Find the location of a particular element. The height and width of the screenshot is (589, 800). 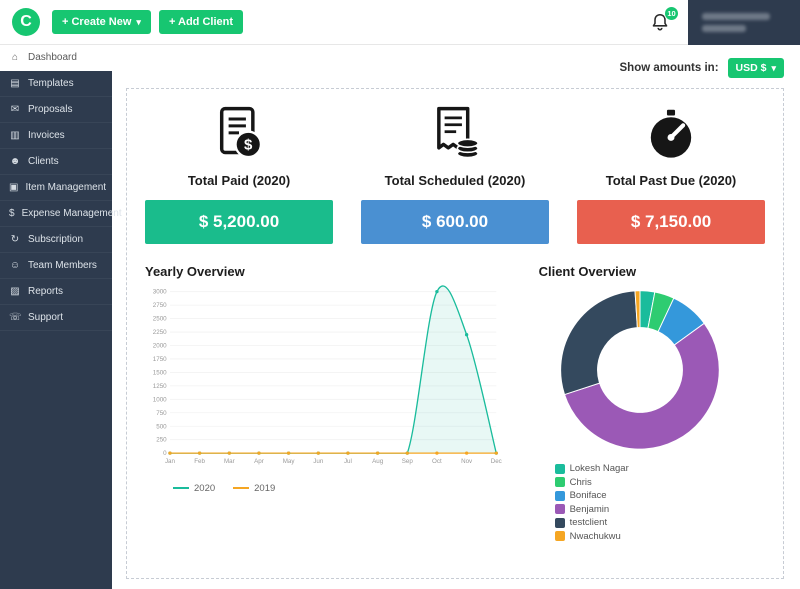

sidebar-item-support: ☏ Support is located at coordinates (56, 318).